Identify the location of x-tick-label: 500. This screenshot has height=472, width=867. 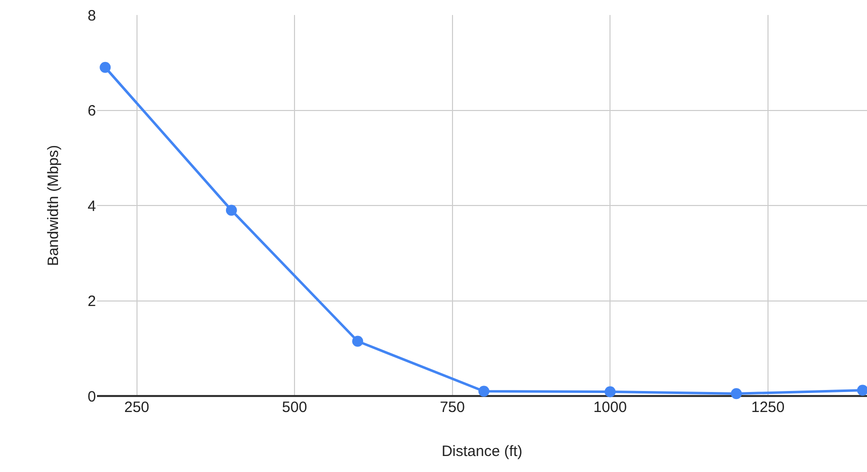
(295, 407).